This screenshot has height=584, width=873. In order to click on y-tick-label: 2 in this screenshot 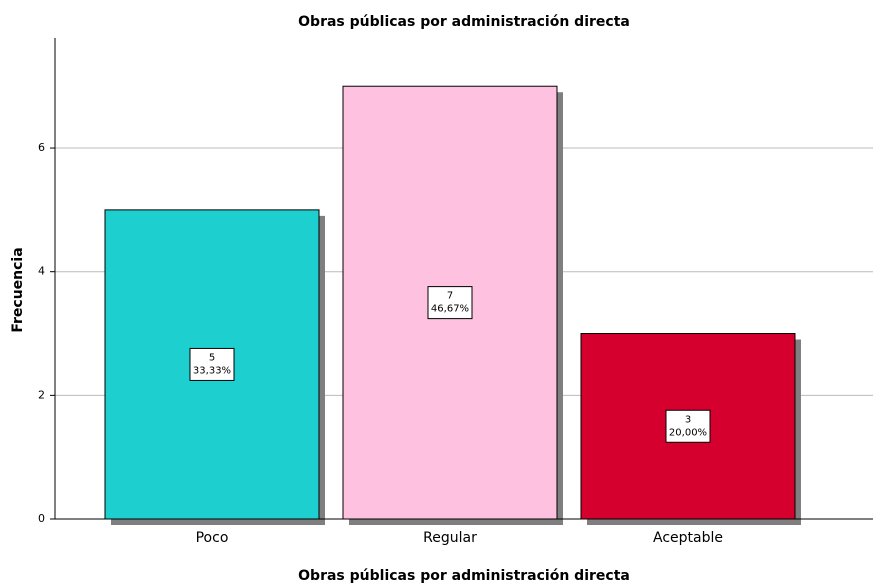, I will do `click(41, 394)`.